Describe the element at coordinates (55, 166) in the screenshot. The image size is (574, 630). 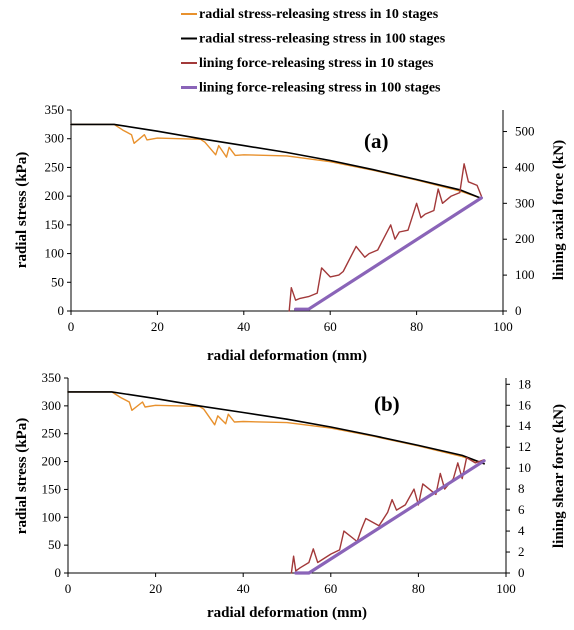
I see `y-tick-label: 250` at that location.